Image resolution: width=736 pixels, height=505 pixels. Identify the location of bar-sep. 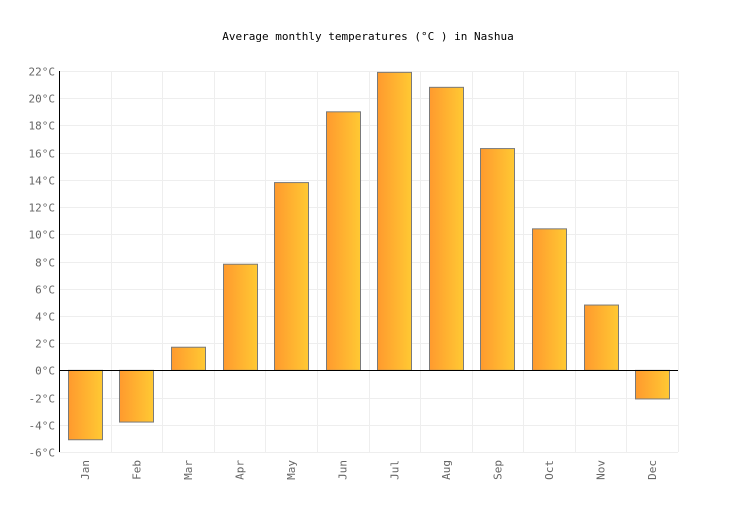
(497, 259).